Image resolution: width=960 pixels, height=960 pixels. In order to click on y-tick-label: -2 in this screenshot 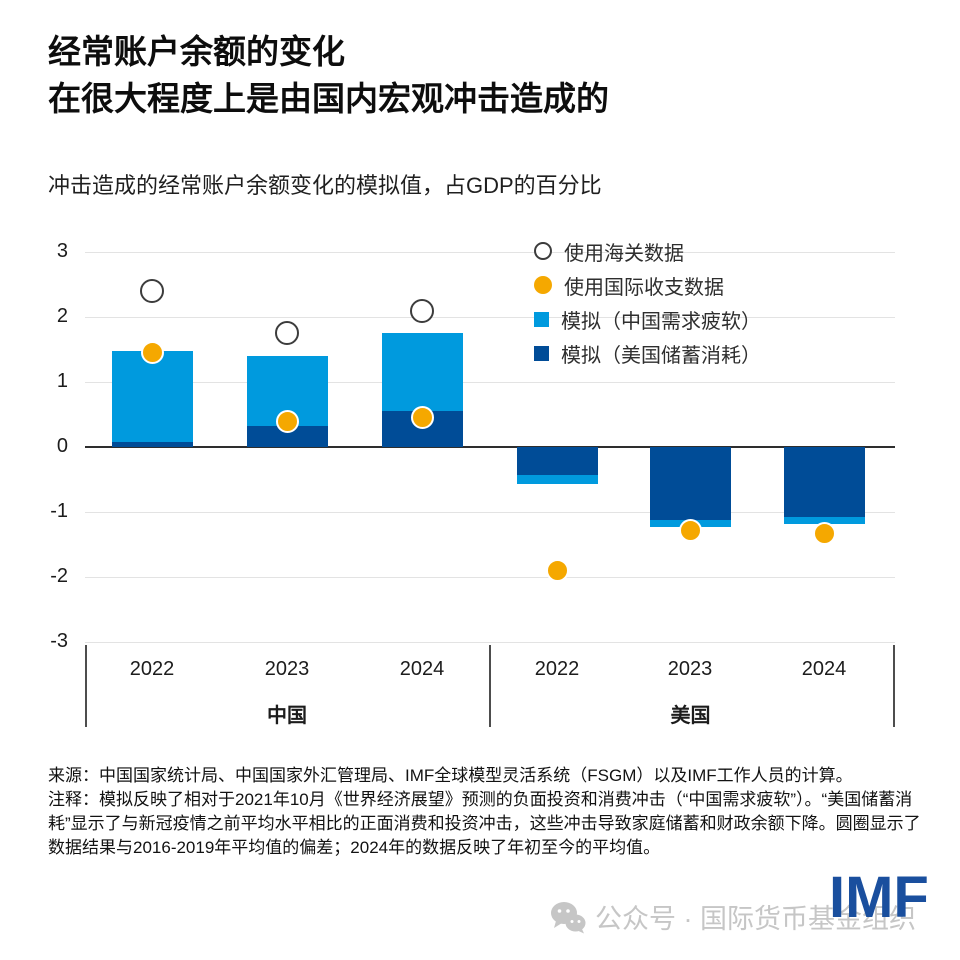, I will do `click(59, 576)`.